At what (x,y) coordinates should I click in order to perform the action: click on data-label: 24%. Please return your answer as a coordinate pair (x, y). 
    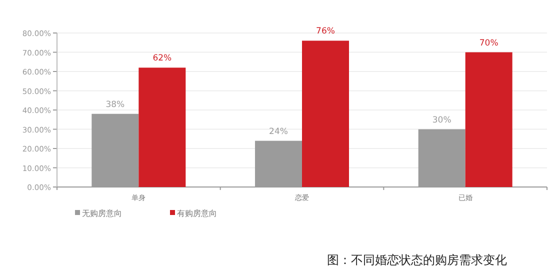
    Looking at the image, I should click on (278, 131).